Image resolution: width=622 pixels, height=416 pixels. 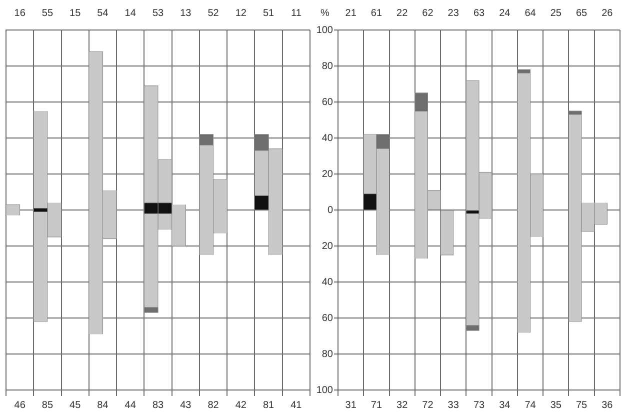 I want to click on x-tick-label: 41, so click(x=296, y=405).